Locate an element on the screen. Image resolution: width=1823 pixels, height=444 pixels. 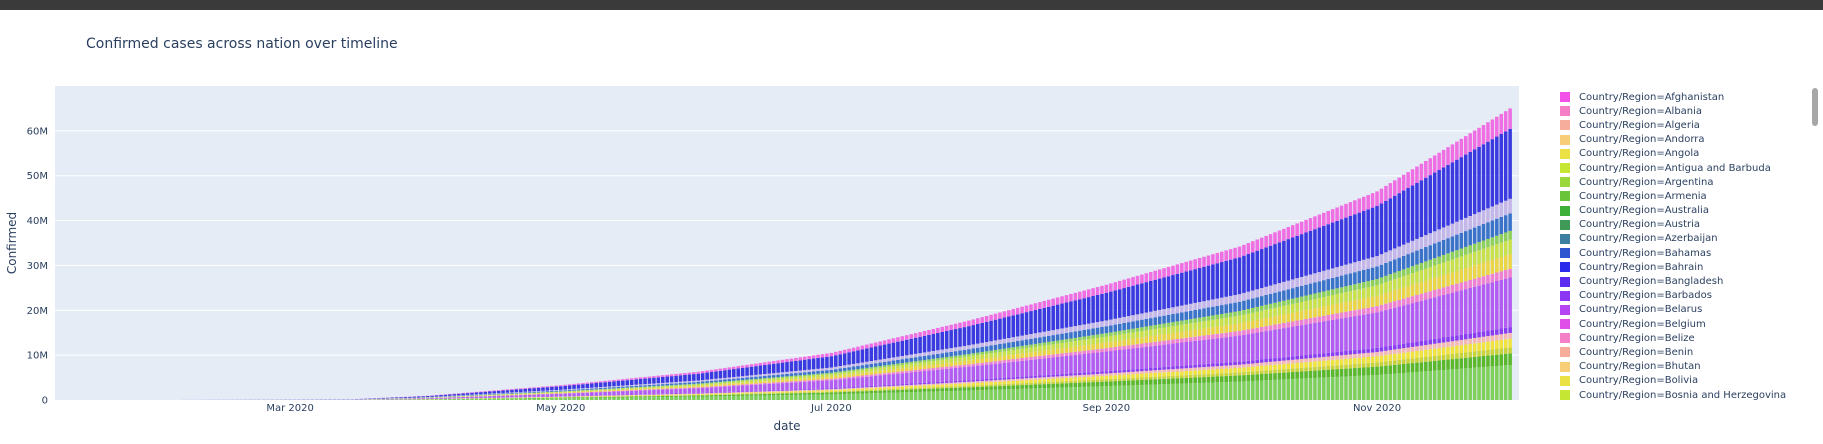
legend-item: Country/Region=Bangladesh is located at coordinates (1678, 281).